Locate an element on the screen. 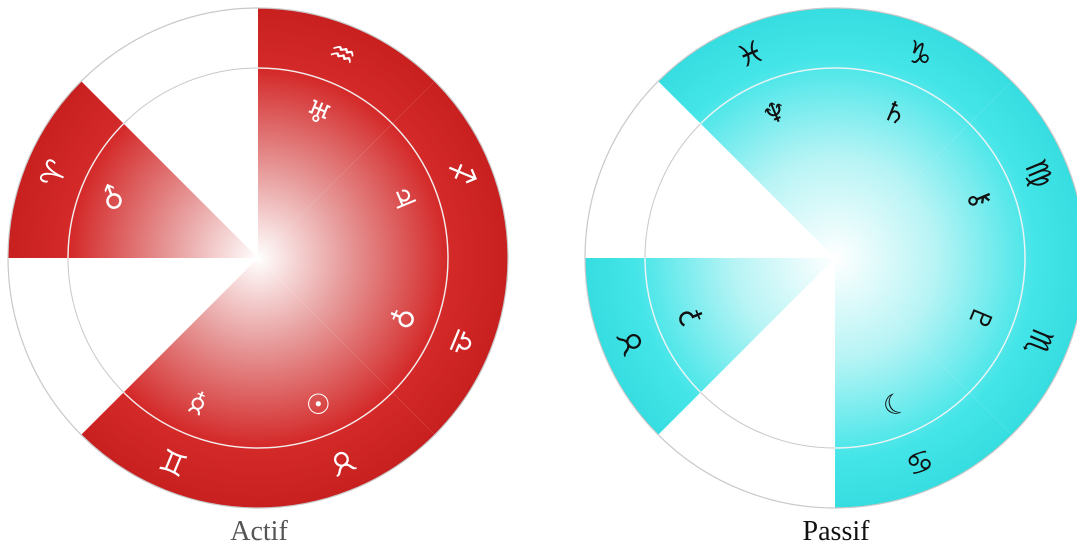 This screenshot has width=1077, height=551. segment-sagittarius is located at coordinates (383, 170).